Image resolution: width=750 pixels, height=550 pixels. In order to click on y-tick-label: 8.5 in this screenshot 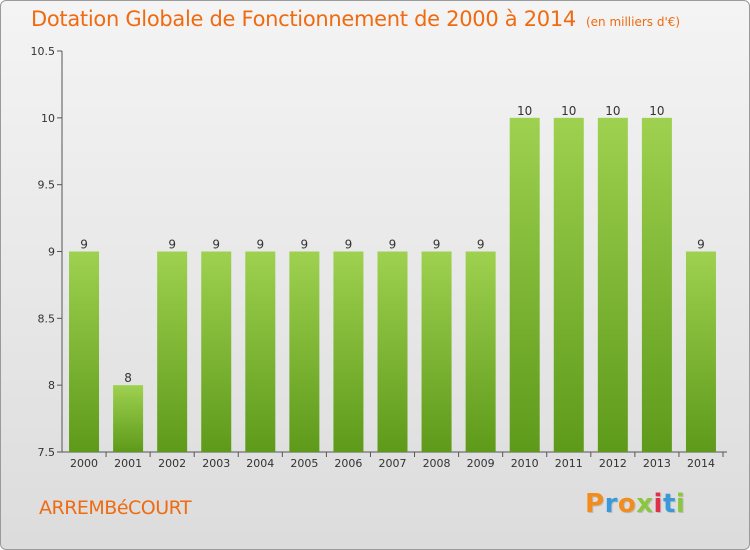, I will do `click(47, 318)`.